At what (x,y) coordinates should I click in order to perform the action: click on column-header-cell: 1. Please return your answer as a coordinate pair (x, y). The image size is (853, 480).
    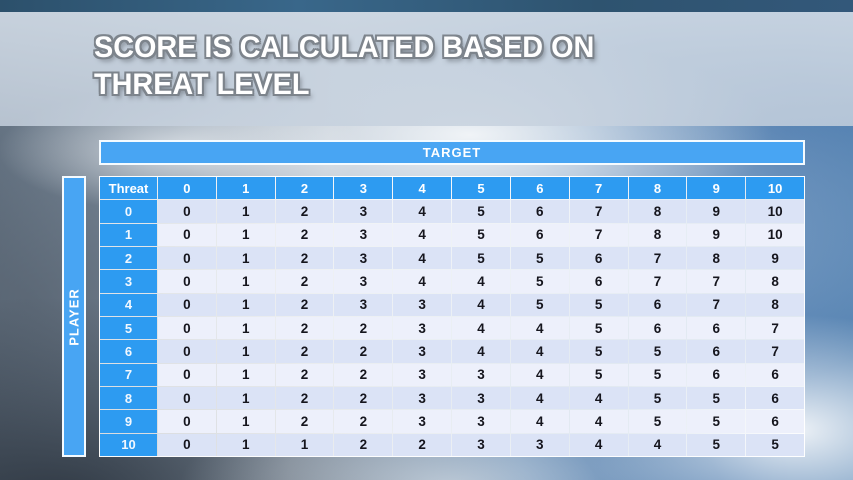
    Looking at the image, I should click on (245, 188).